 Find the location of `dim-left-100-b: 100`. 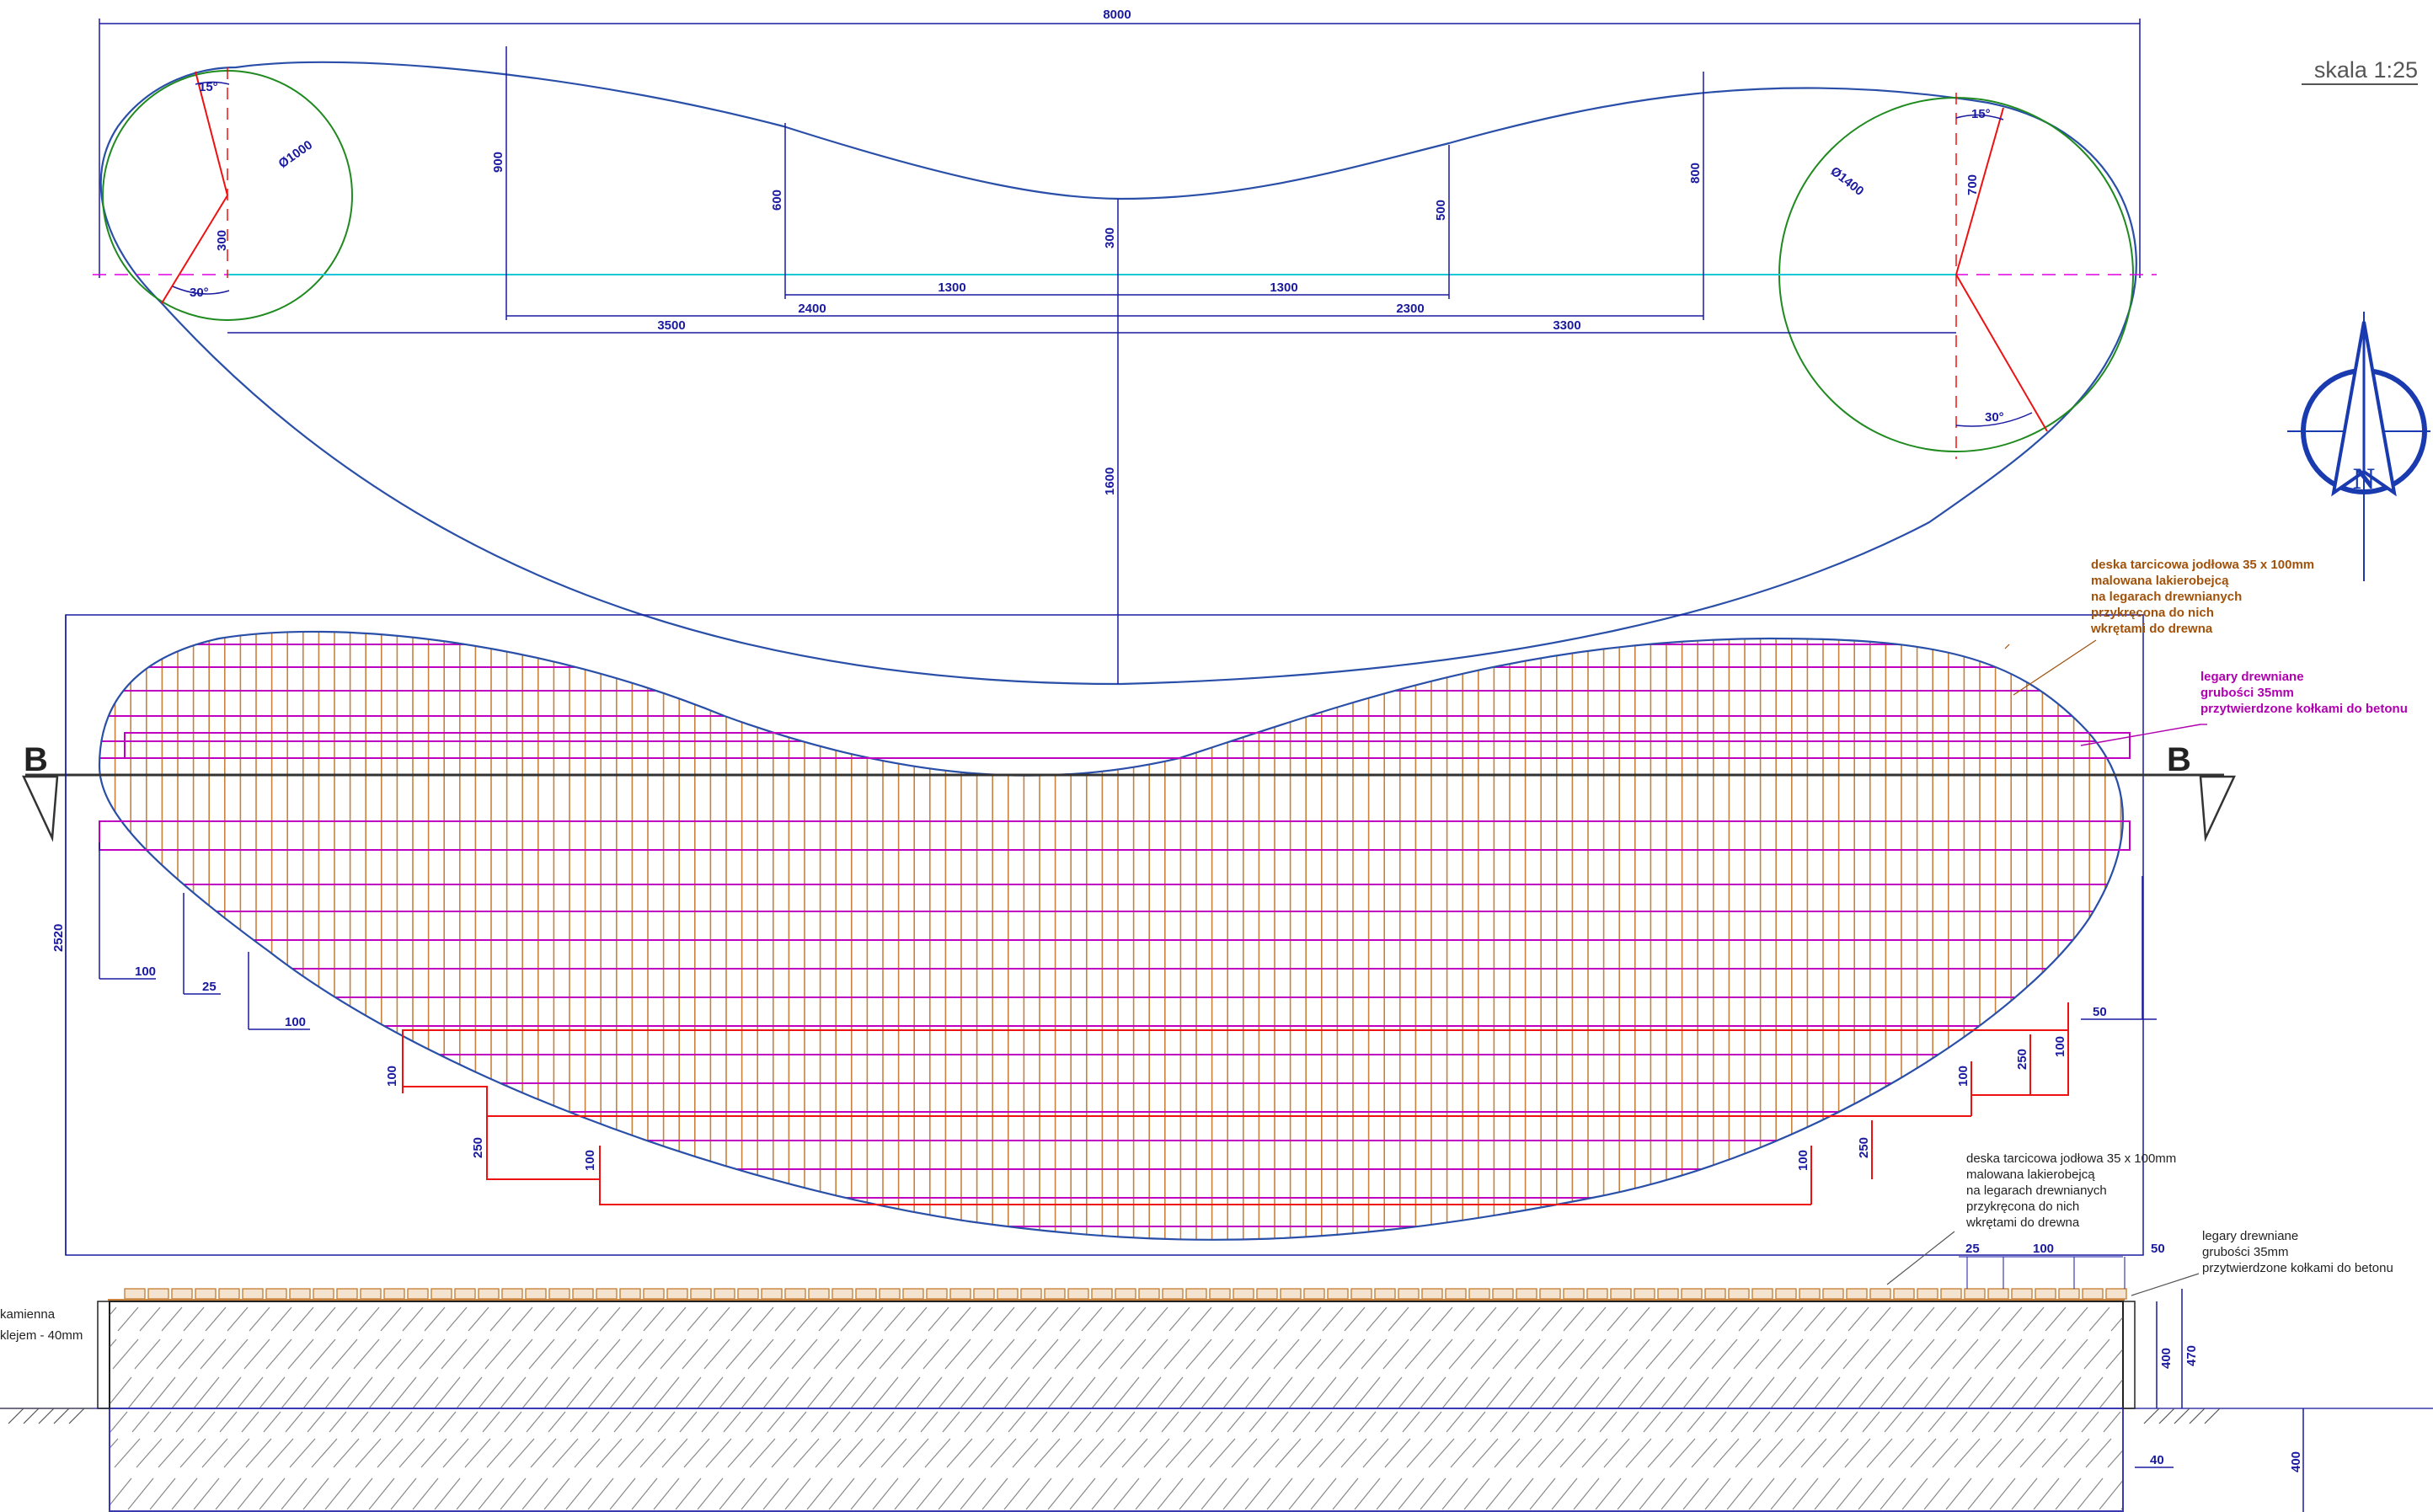

dim-left-100-b: 100 is located at coordinates (590, 1160).